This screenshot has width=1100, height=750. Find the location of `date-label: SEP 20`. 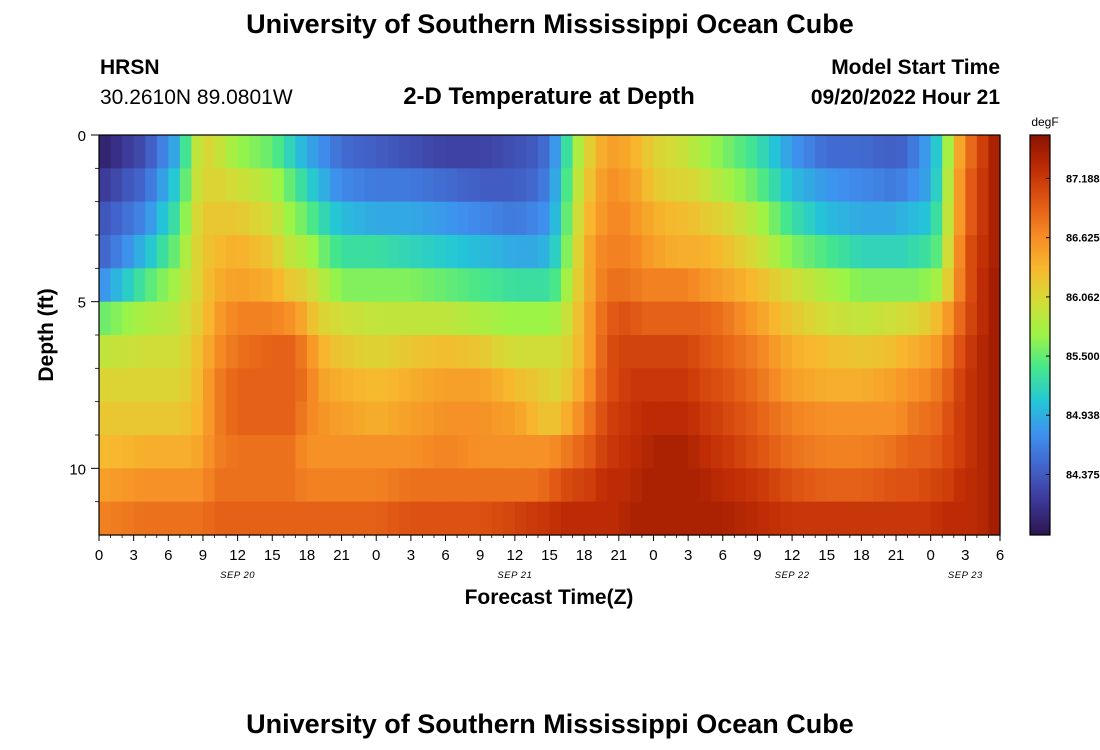

date-label: SEP 20 is located at coordinates (237, 575).